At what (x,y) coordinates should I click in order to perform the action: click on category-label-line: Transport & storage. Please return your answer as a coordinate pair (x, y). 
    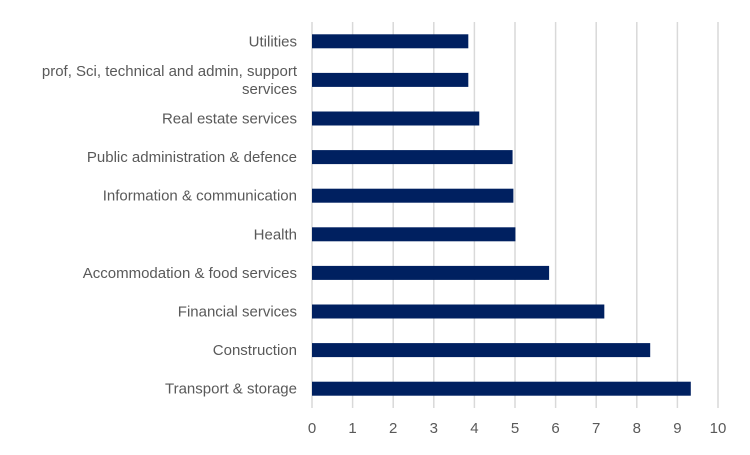
    Looking at the image, I should click on (231, 389).